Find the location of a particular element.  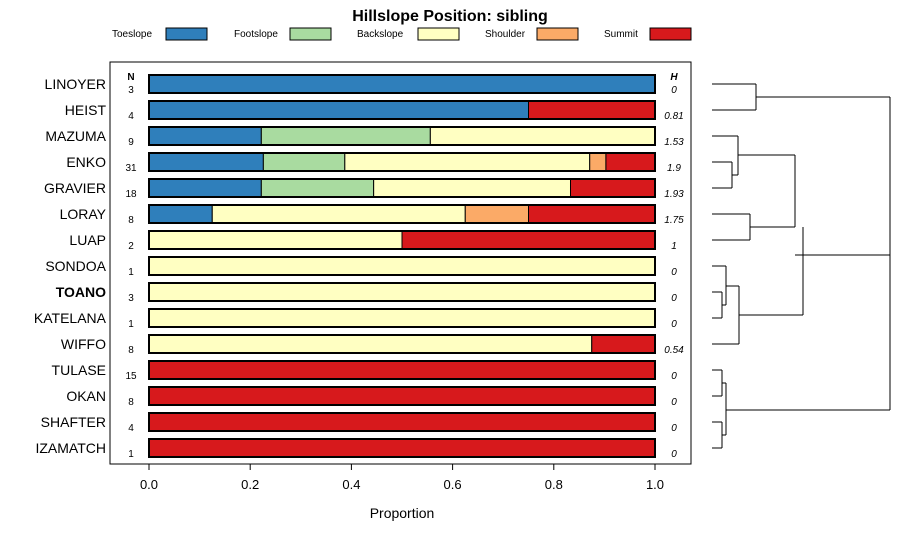

row-label: TULASE is located at coordinates (79, 370).